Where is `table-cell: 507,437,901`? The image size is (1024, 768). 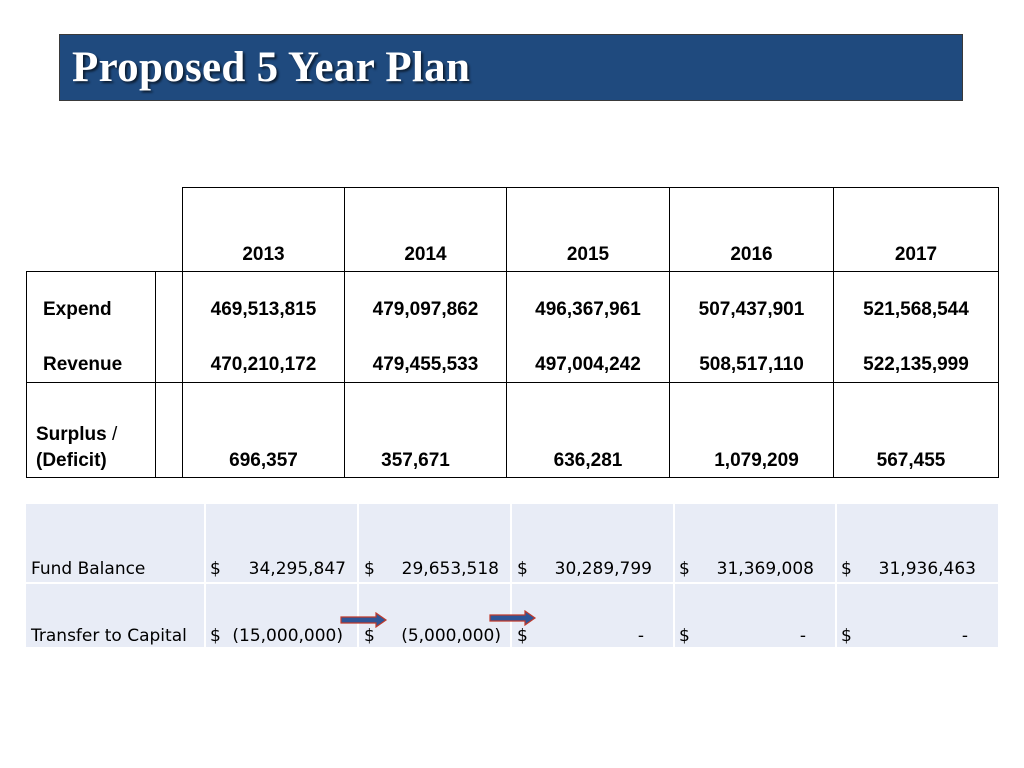 table-cell: 507,437,901 is located at coordinates (751, 309).